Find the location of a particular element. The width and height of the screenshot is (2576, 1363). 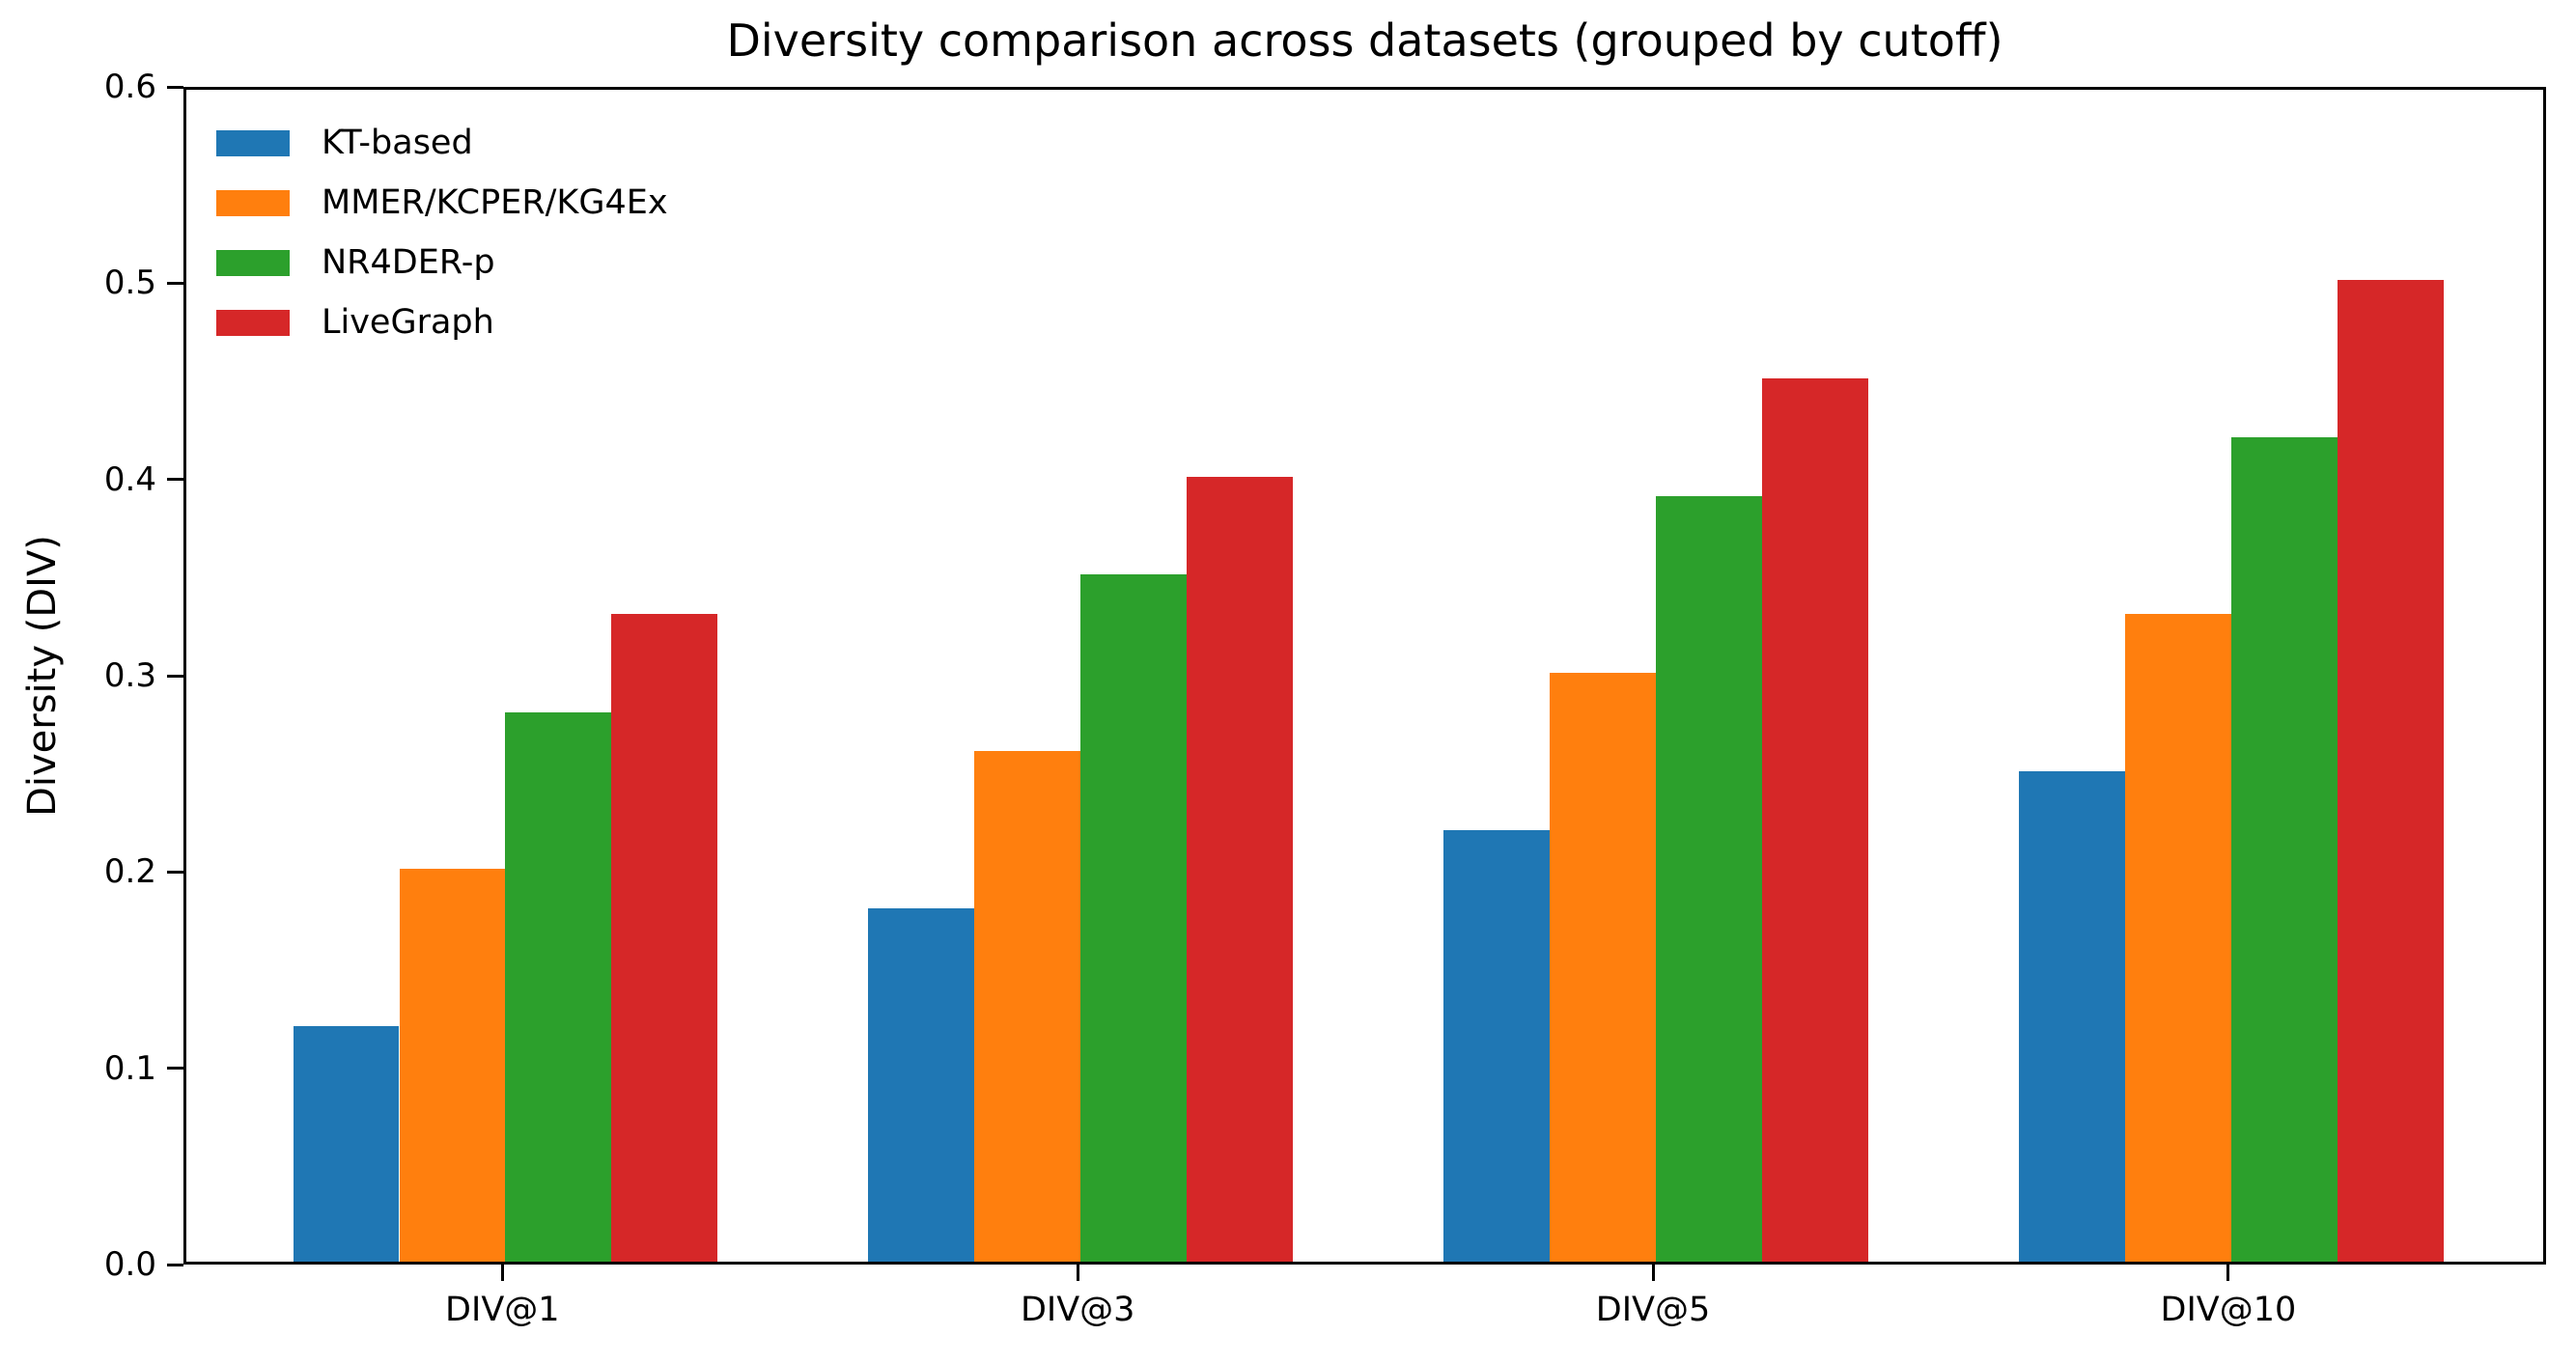

y-tick-mark-0.6 is located at coordinates (175, 87).